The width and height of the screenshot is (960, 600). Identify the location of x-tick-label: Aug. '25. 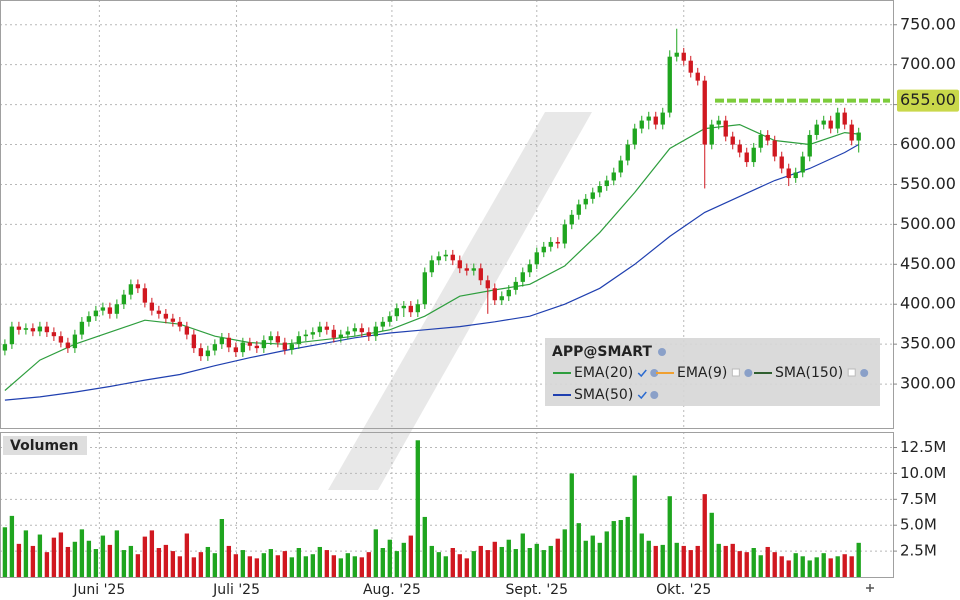
(392, 590).